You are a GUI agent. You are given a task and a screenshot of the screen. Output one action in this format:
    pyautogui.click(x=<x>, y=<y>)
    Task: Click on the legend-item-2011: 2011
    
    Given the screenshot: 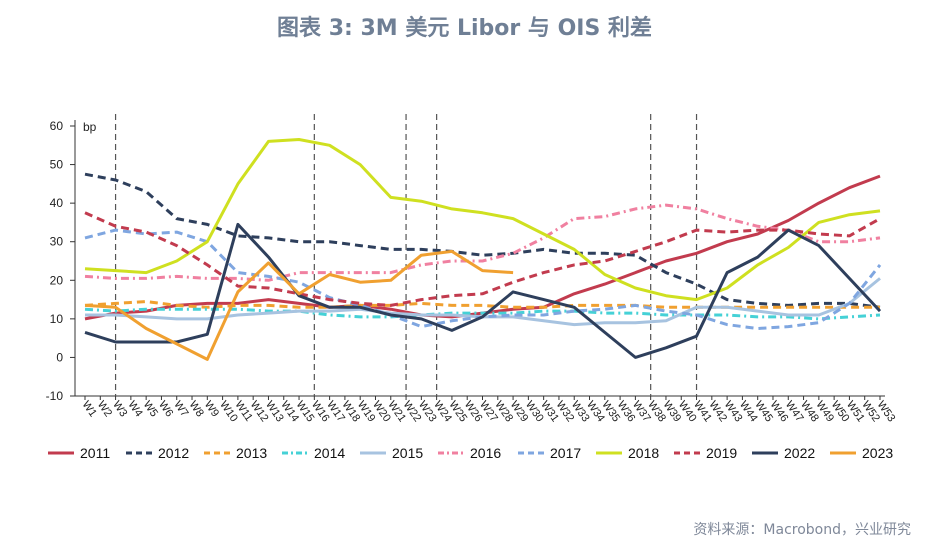 What is the action you would take?
    pyautogui.click(x=79, y=453)
    